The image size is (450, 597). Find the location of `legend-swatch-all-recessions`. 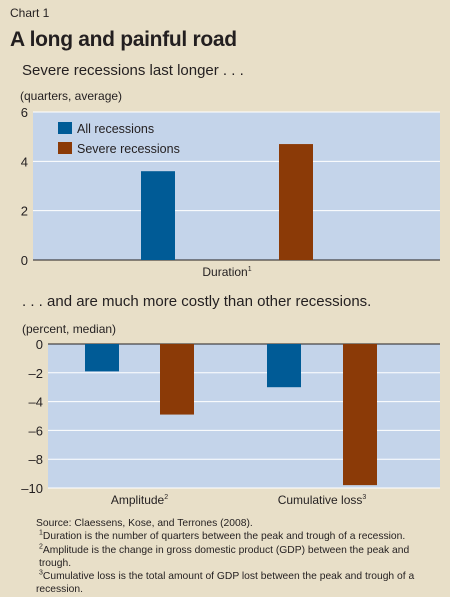

legend-swatch-all-recessions is located at coordinates (65, 128).